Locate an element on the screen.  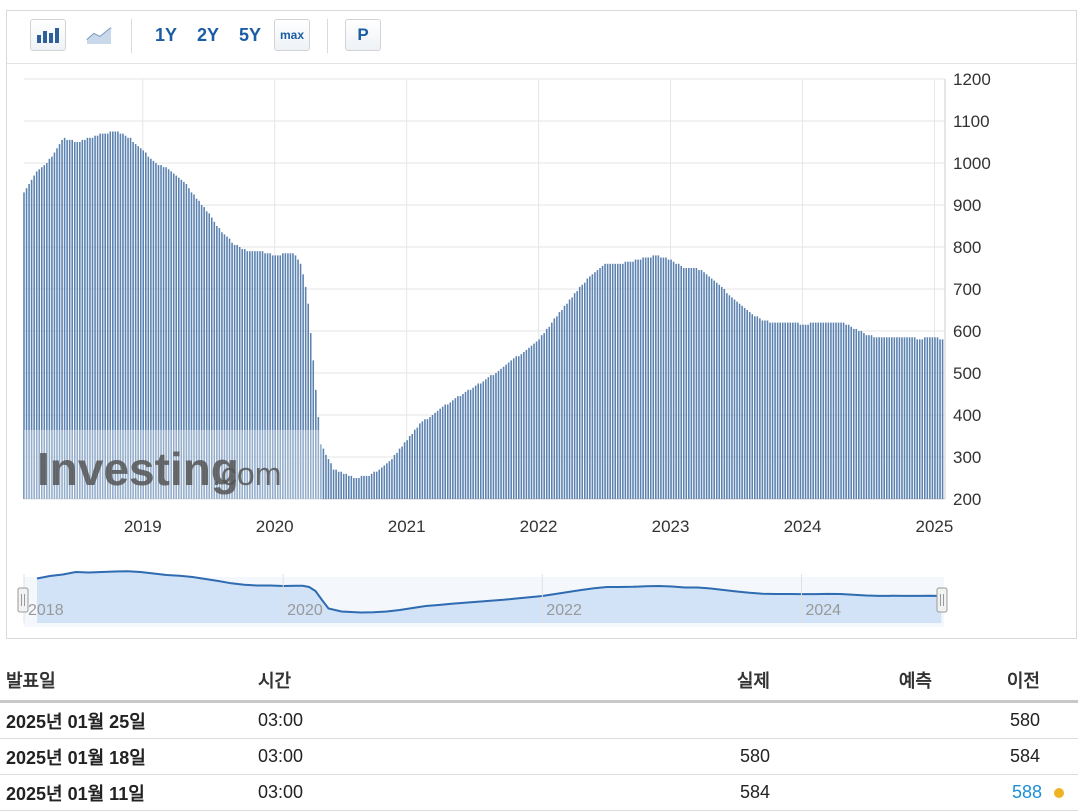
header-date: 발표일 is located at coordinates (126, 681).